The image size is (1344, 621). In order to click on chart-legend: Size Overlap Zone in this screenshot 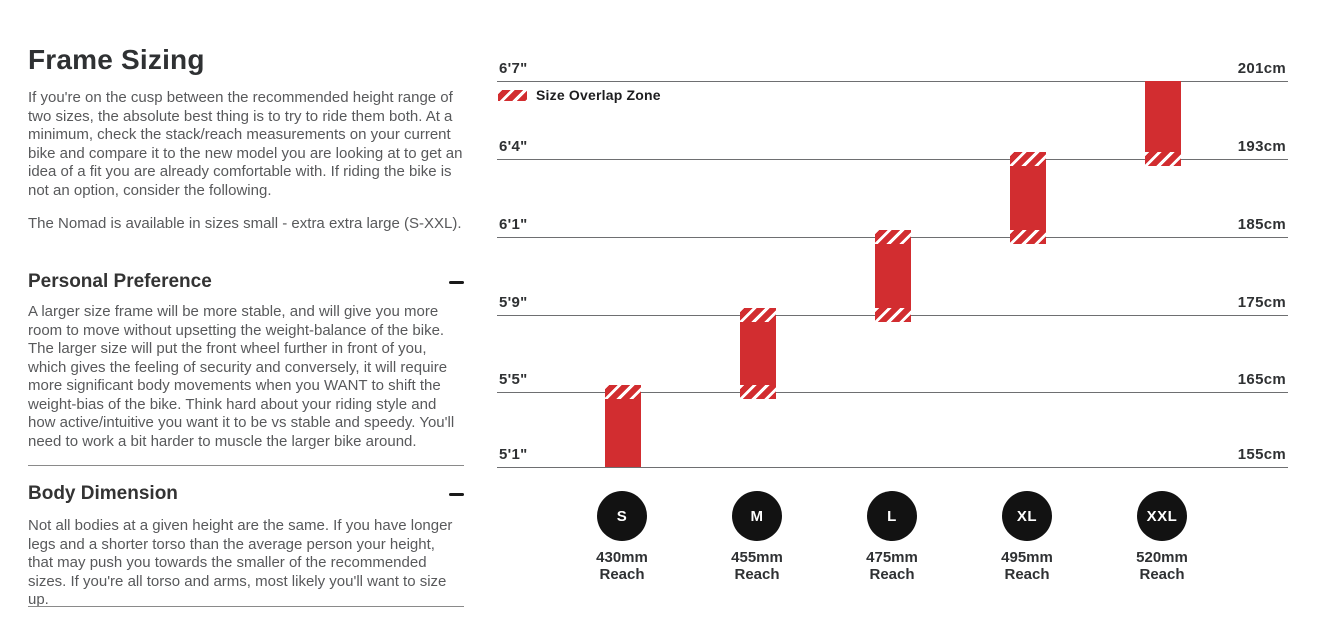, I will do `click(579, 95)`.